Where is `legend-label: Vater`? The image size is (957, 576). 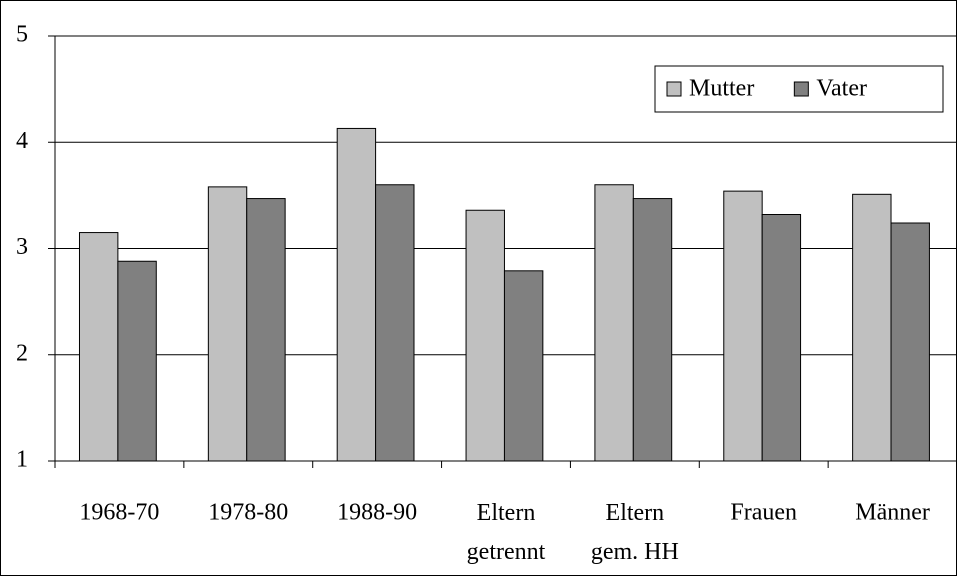
legend-label: Vater is located at coordinates (841, 89).